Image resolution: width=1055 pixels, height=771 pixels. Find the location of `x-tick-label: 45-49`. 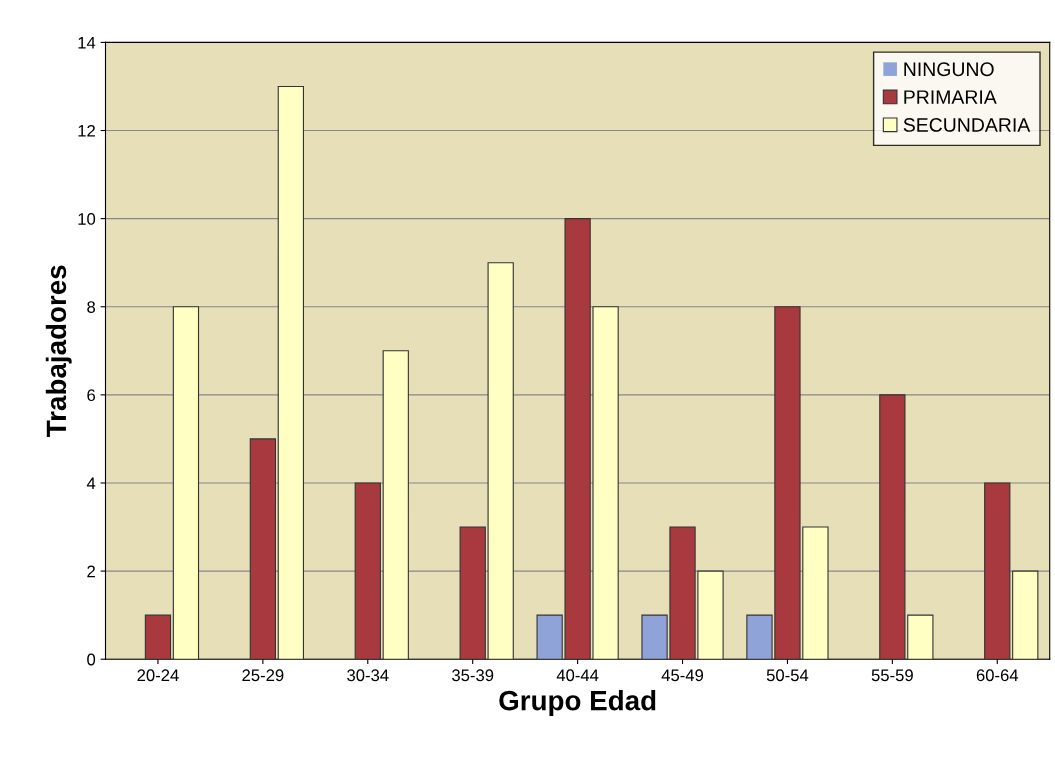

x-tick-label: 45-49 is located at coordinates (682, 675).